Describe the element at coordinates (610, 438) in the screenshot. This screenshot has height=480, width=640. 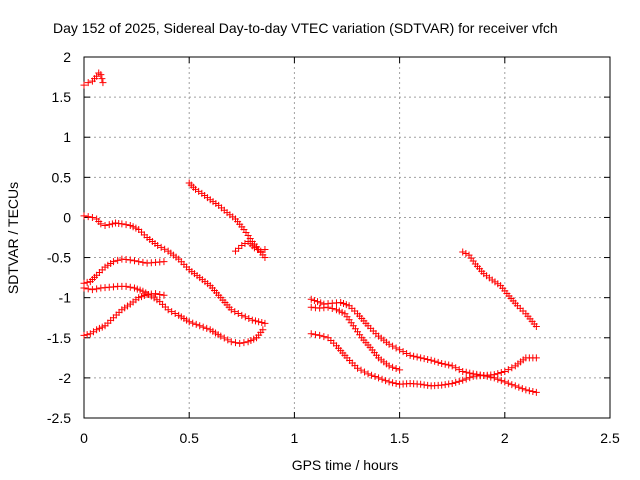
I see `x-tick-label: 2.5` at that location.